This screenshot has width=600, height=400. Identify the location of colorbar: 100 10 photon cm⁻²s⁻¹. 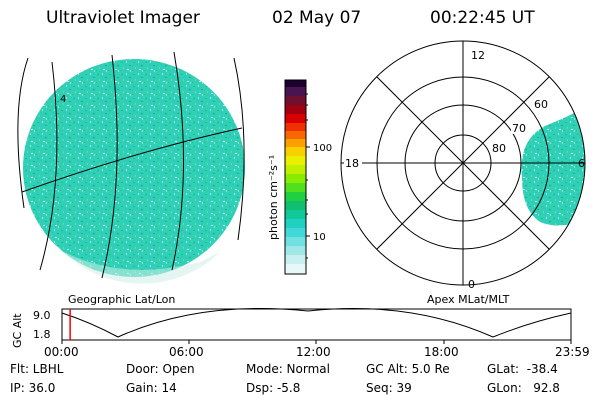
(299, 177).